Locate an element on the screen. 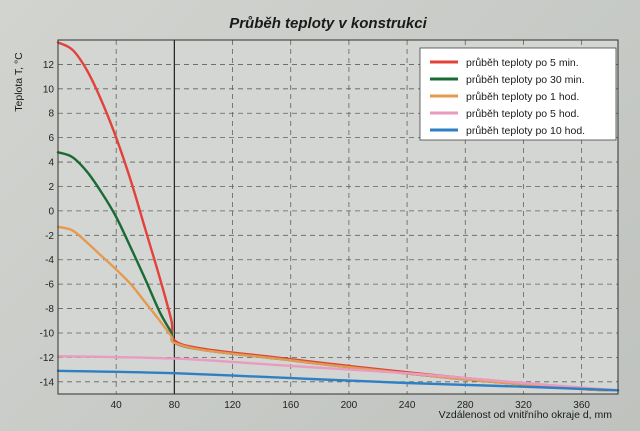 The image size is (640, 431). y-tick-label: 2 is located at coordinates (51, 187).